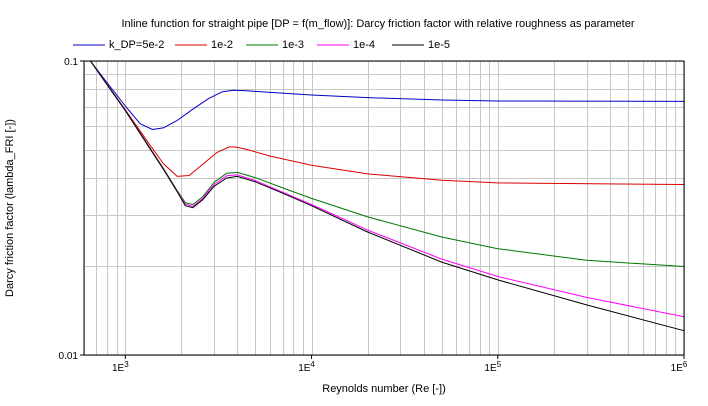 The height and width of the screenshot is (406, 708). I want to click on x-tick-label: 1E3, so click(120, 367).